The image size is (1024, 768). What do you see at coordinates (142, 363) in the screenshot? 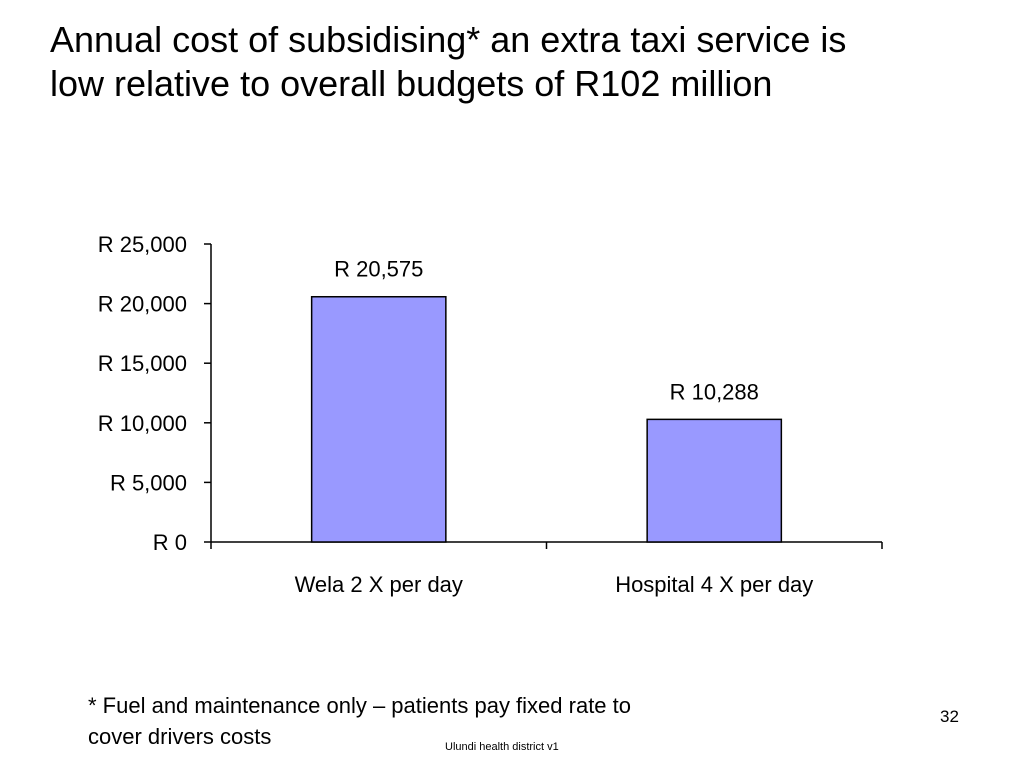
I see `y-tick-label: R 15,000` at bounding box center [142, 363].